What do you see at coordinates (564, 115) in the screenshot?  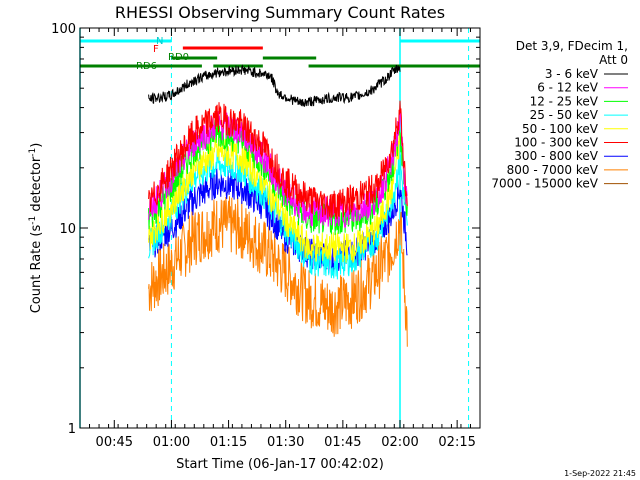 I see `legend-label: 25 - 50 keV` at bounding box center [564, 115].